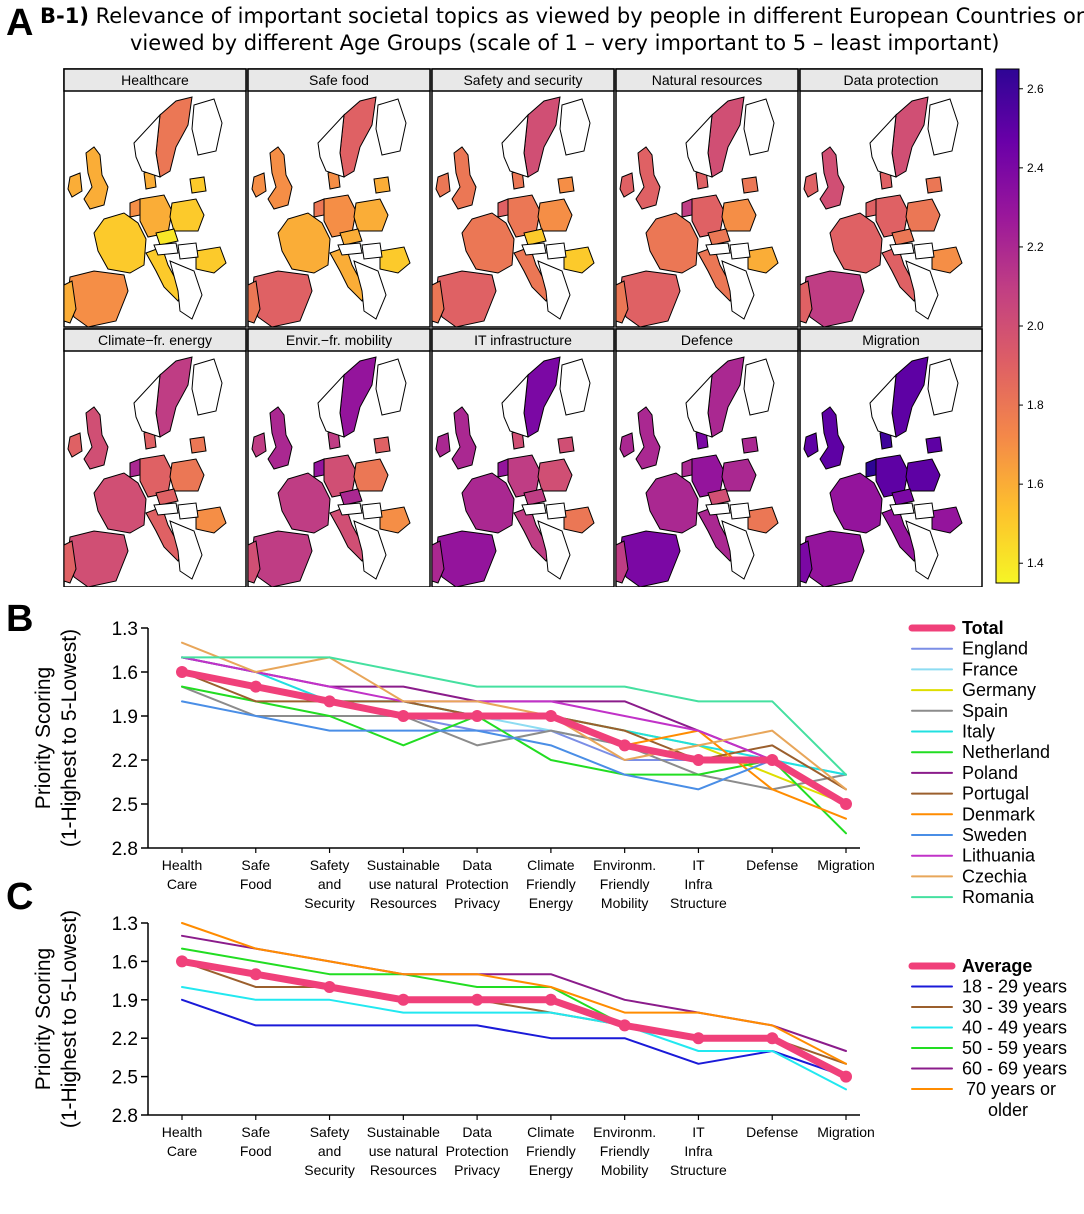  What do you see at coordinates (1035, 563) in the screenshot?
I see `colorbar-tick-label: 1.4` at bounding box center [1035, 563].